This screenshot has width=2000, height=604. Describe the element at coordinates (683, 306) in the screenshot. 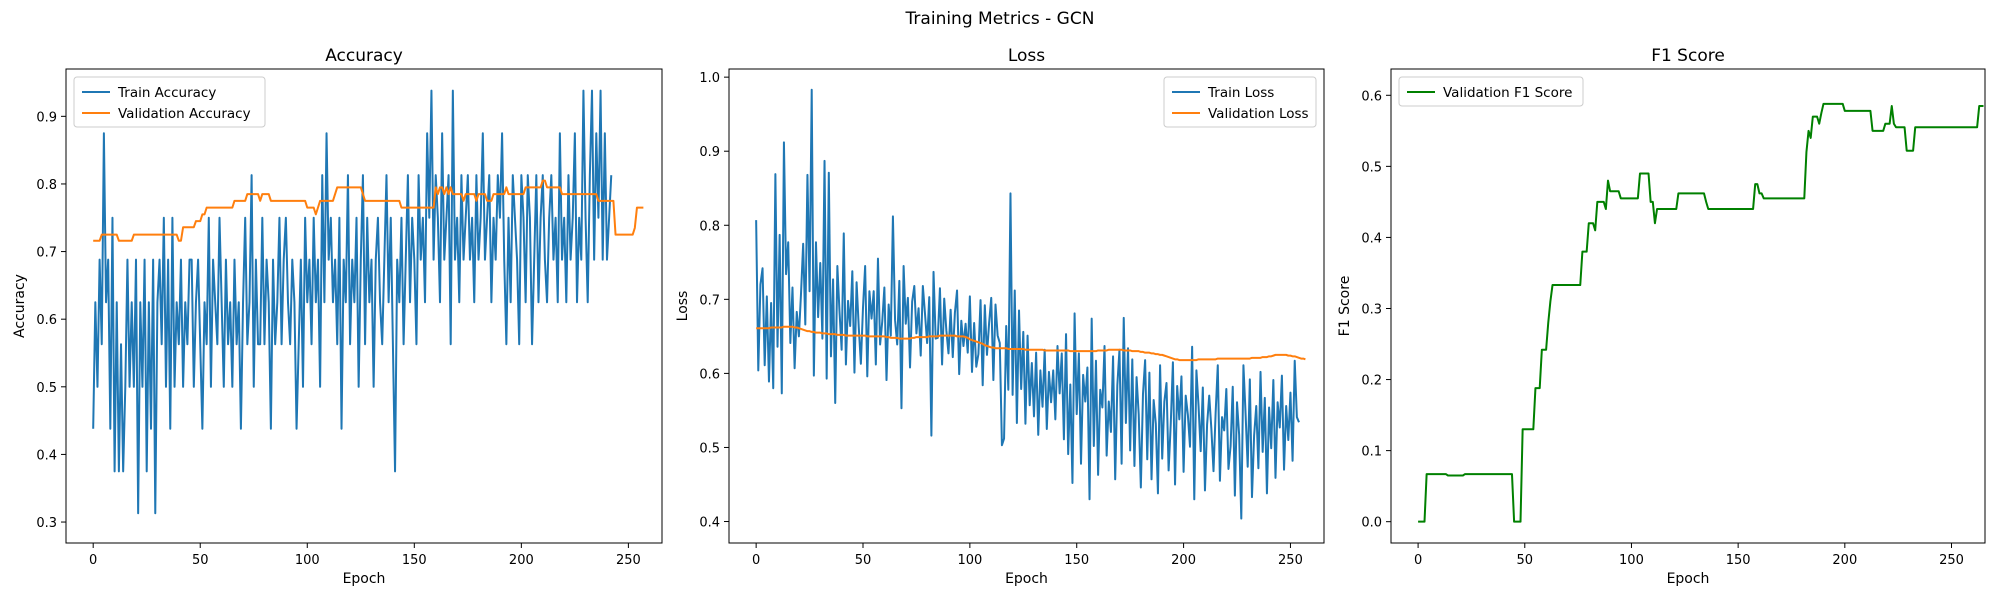

I see `y-axis-label: Loss` at that location.